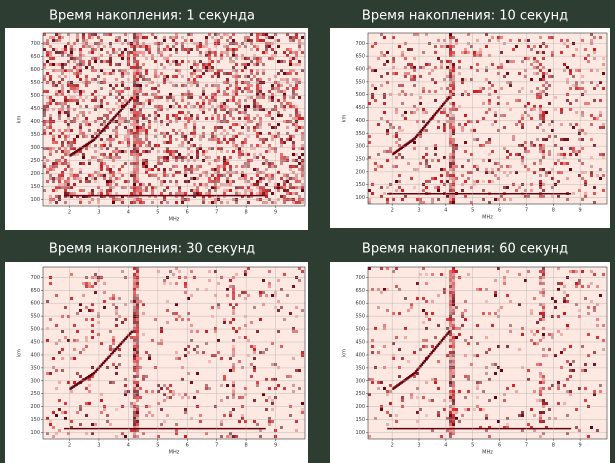 Image resolution: width=615 pixels, height=463 pixels. Describe the element at coordinates (246, 446) in the screenshot. I see `x-tick-label: 8` at that location.